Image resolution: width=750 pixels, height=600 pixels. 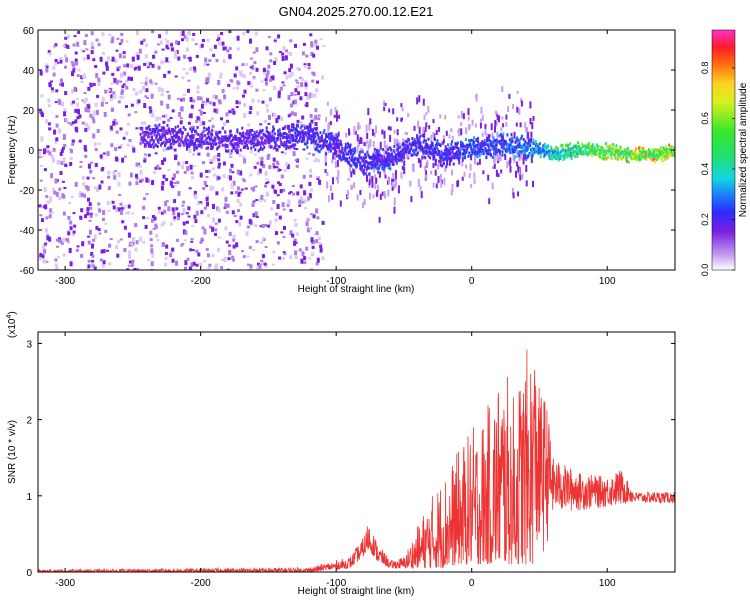 I want to click on spectrogram-y-tick-label: 20, so click(x=29, y=111).